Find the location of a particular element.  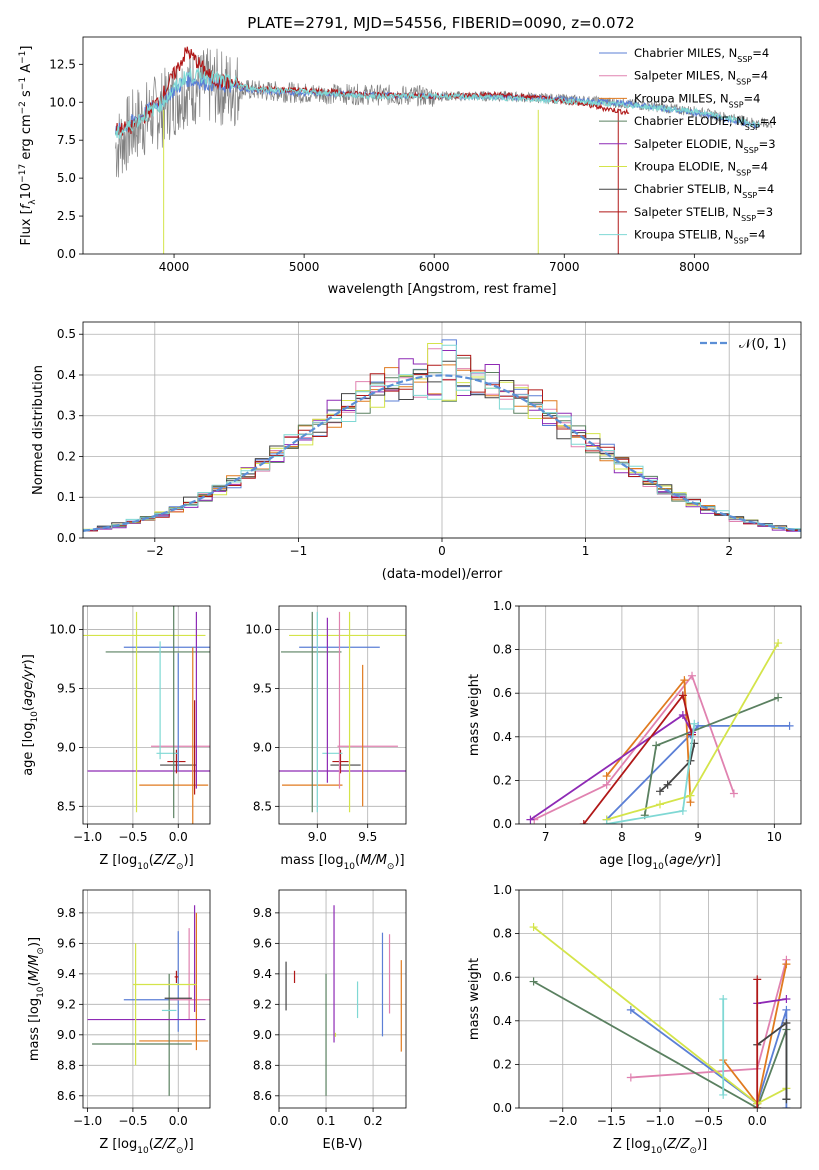

label-part: )] is located at coordinates (716, 860).